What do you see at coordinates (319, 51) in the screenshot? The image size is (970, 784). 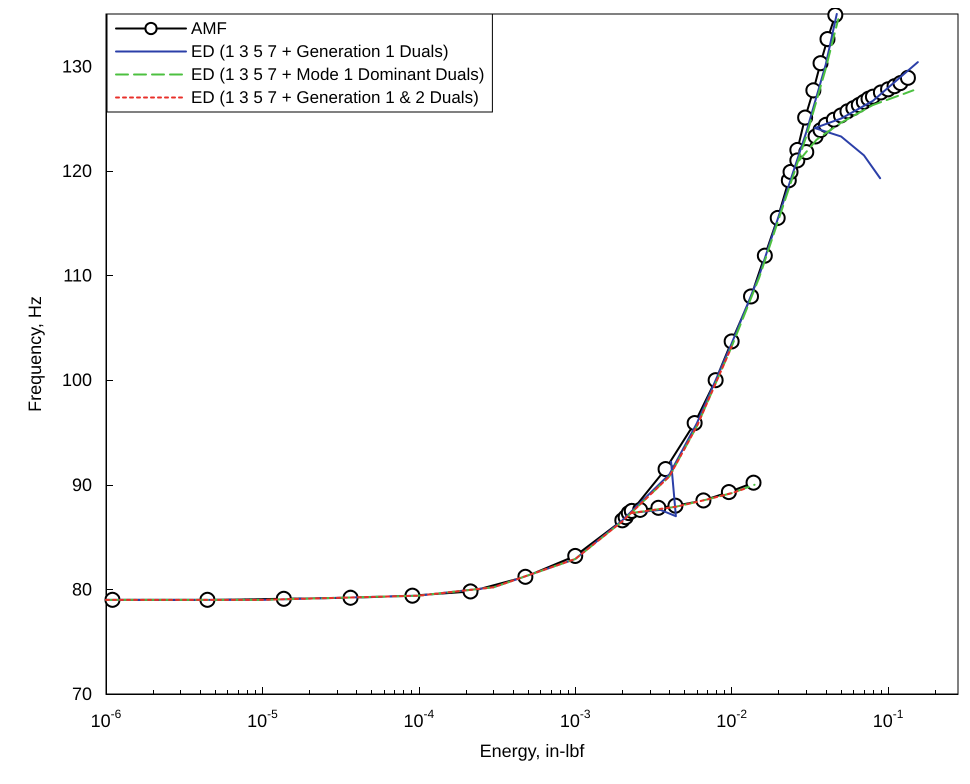 I see `legend-label: ED (1 3 5 7 + Generation 1 Duals)` at bounding box center [319, 51].